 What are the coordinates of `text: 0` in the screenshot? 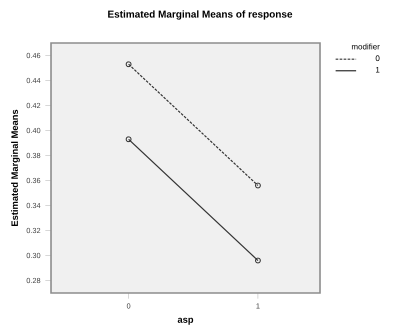 It's located at (378, 58).